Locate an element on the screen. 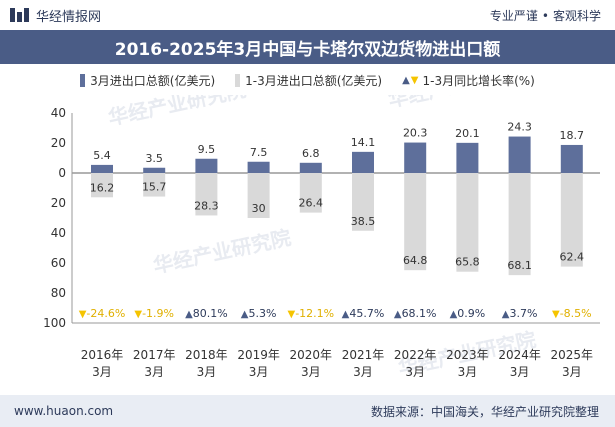  tagline: 专业严谨 • 客观科学 is located at coordinates (545, 15).